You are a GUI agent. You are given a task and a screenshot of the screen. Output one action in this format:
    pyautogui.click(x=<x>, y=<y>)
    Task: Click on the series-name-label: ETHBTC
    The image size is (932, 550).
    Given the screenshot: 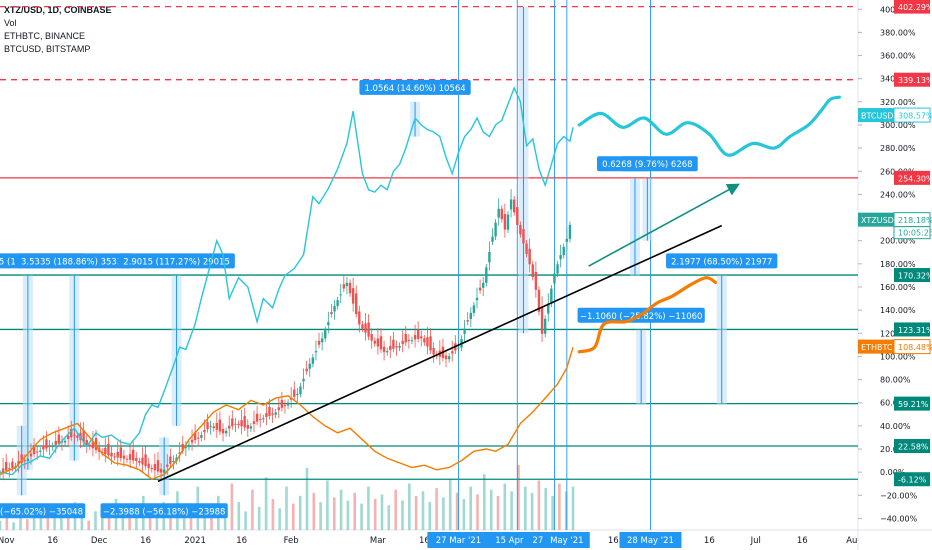 What is the action you would take?
    pyautogui.click(x=877, y=347)
    